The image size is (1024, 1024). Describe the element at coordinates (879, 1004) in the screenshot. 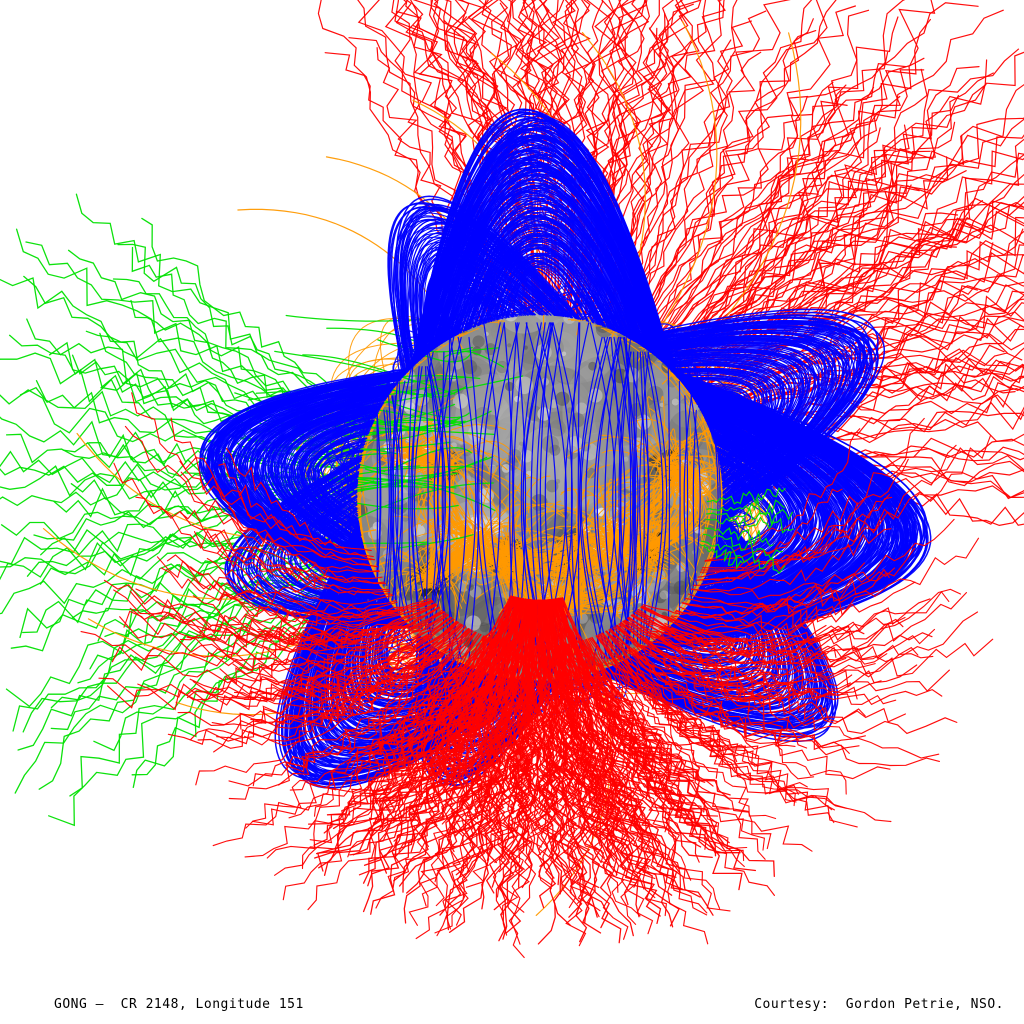

I see `figure-caption-right: Courtesy: Gordon Petrie, NSO.` at that location.